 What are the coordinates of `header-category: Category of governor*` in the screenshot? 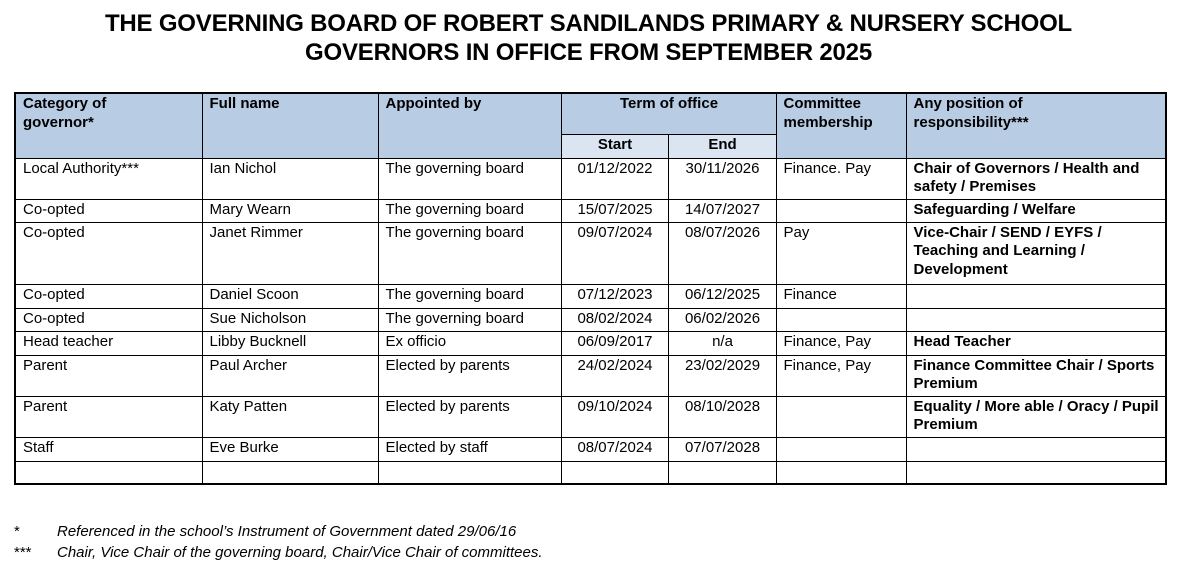 It's located at (108, 125).